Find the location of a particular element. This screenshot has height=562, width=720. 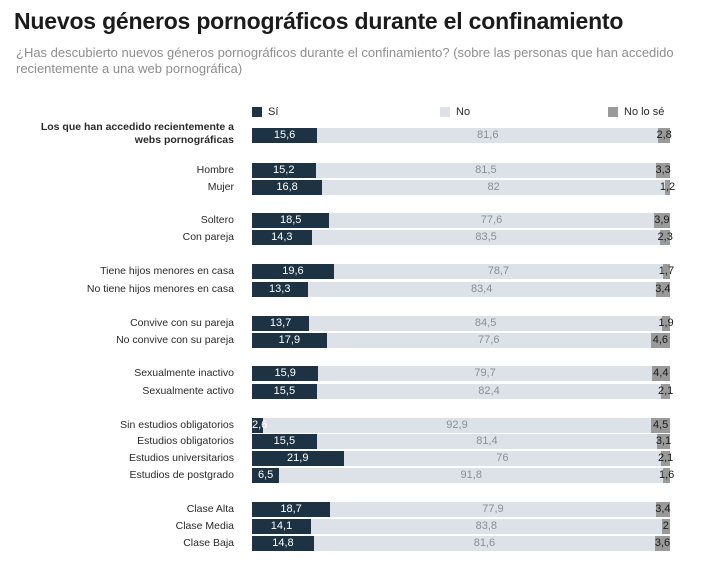

value-label-si: 13,7 is located at coordinates (280, 323).